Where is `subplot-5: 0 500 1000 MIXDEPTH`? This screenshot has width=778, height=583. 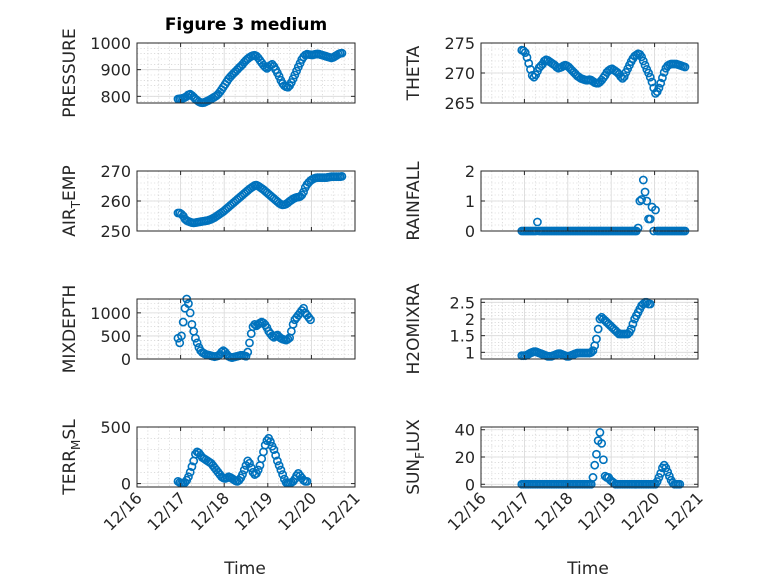 subplot-5: 0 500 1000 MIXDEPTH is located at coordinates (208, 329).